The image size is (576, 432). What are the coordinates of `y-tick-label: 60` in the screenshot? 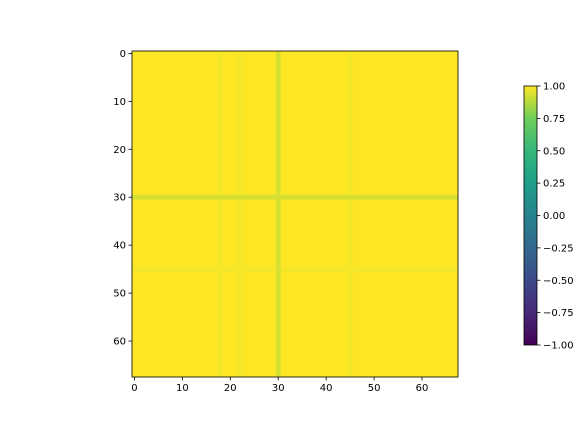 It's located at (119, 342).